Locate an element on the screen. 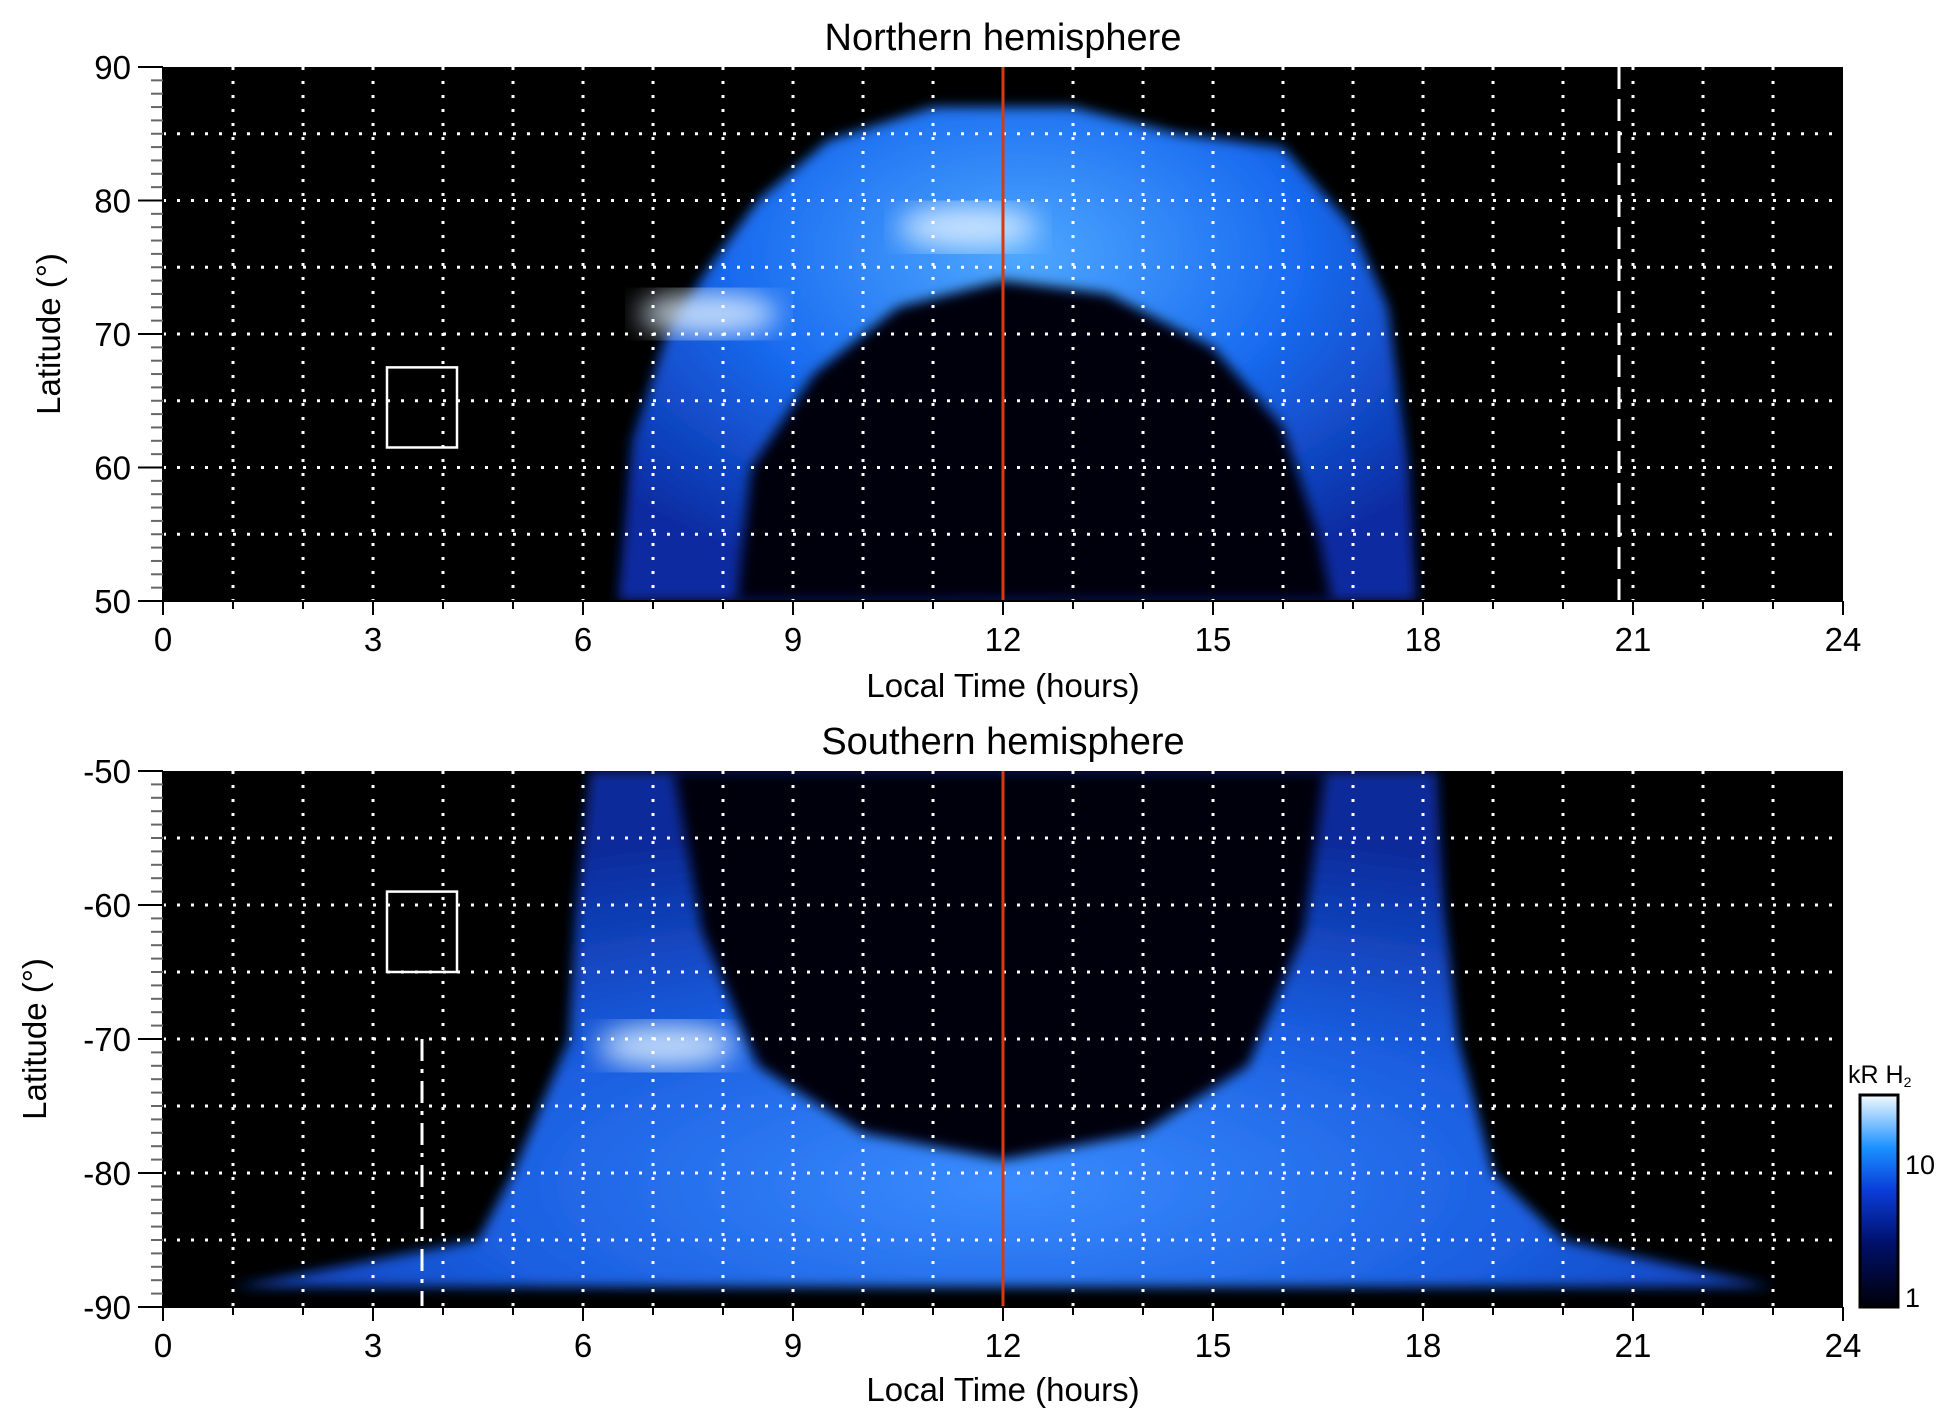 The image size is (1950, 1423). chart-title: Northern hemisphere is located at coordinates (1003, 38).